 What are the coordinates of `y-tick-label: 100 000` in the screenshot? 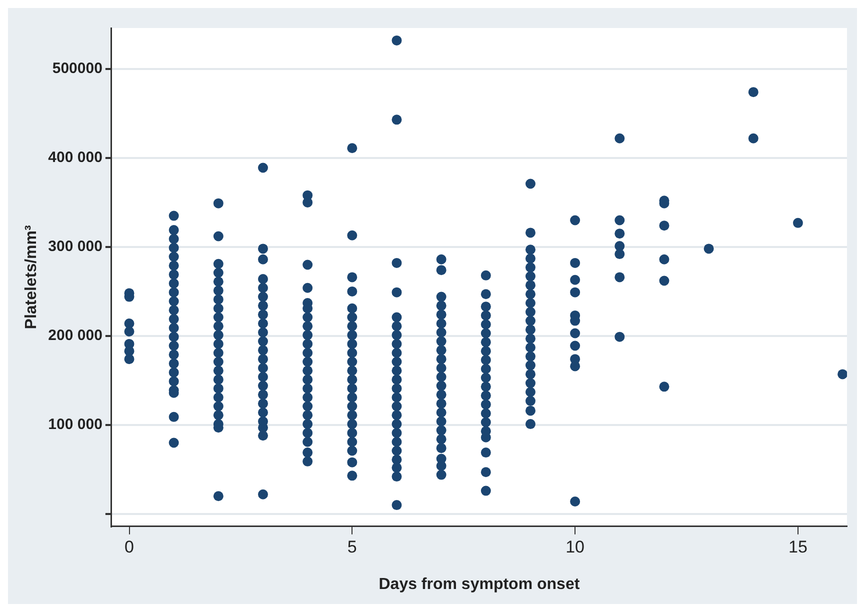 It's located at (75, 425).